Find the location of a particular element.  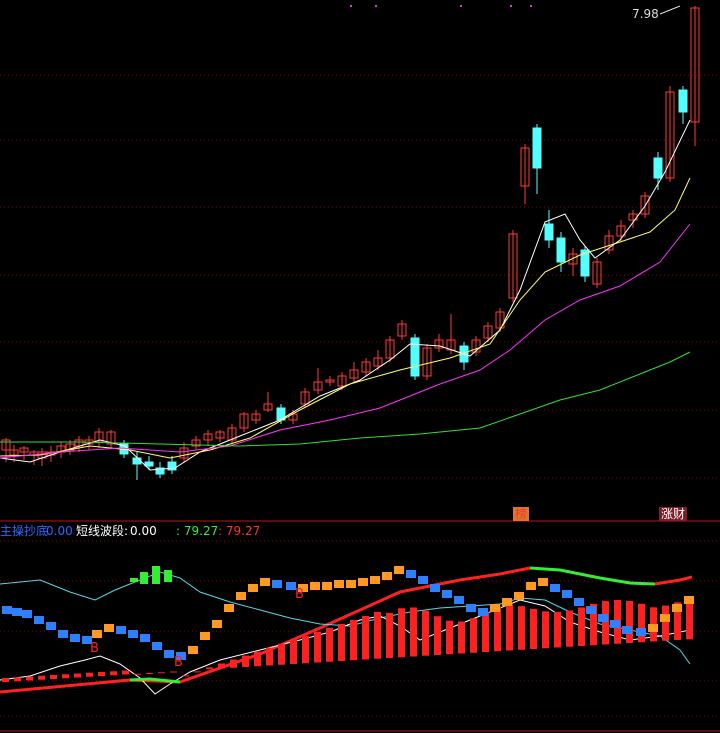

trend-line-up is located at coordinates (673, 580).